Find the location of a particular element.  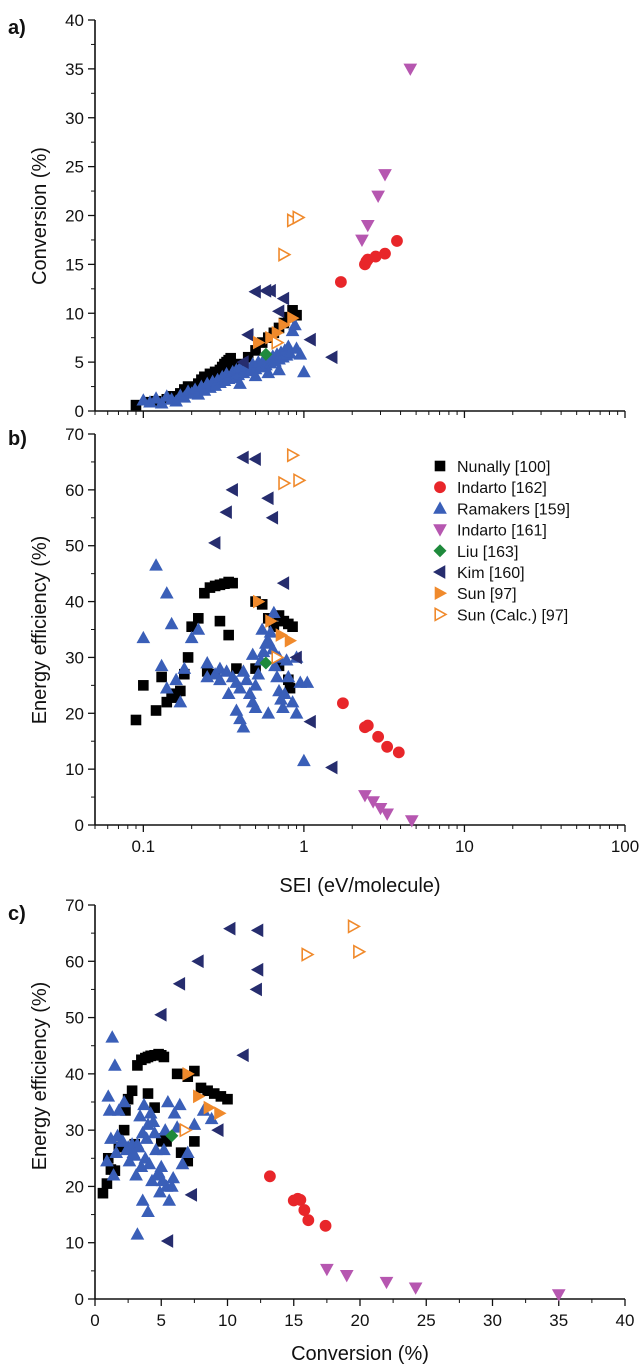

y-tick-label: 60 is located at coordinates (74, 961).